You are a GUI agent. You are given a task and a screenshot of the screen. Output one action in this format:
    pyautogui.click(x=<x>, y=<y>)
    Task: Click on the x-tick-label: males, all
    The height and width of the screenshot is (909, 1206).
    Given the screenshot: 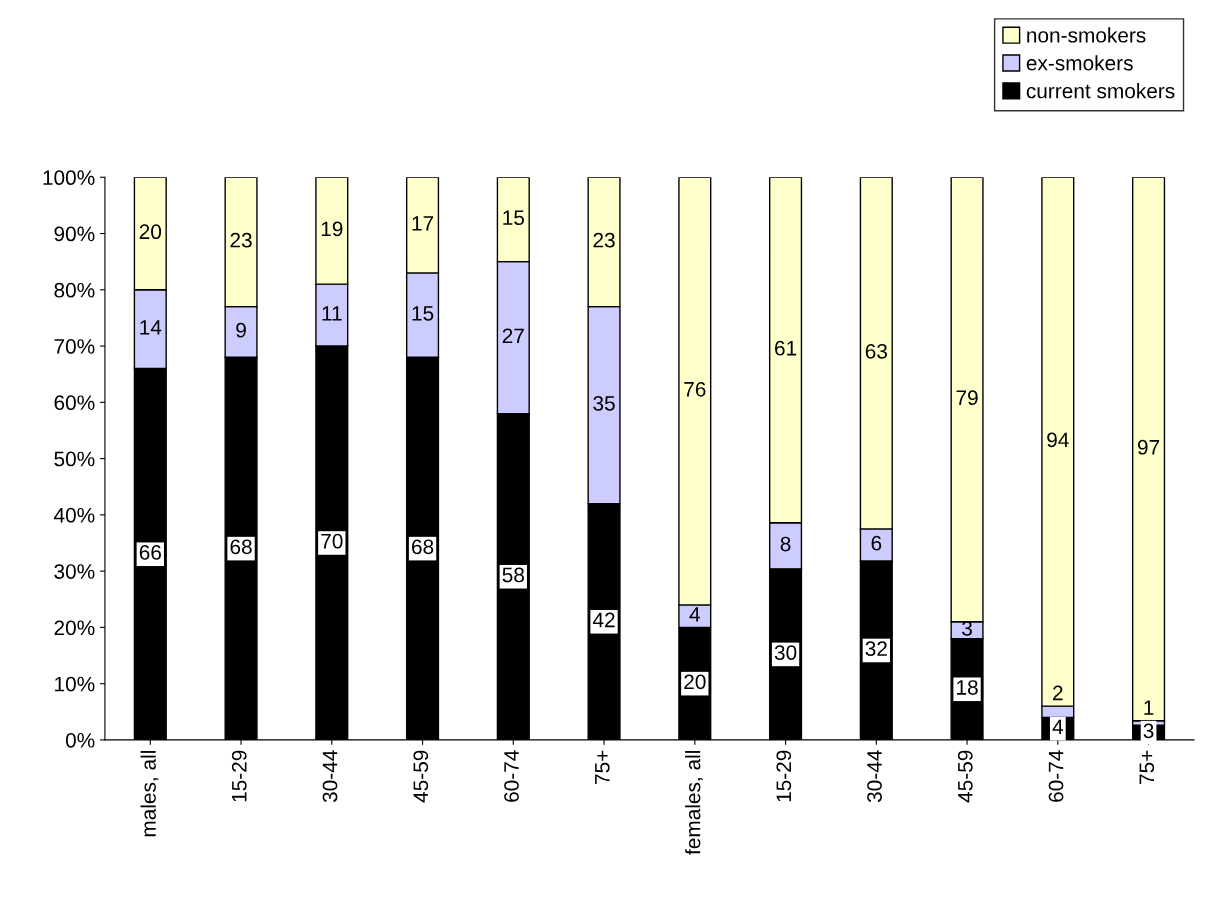 What is the action you would take?
    pyautogui.click(x=149, y=794)
    